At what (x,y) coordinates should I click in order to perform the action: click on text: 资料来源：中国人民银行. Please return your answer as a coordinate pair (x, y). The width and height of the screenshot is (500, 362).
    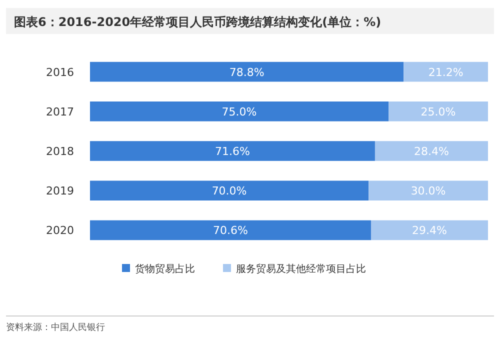
    Looking at the image, I should click on (55, 327).